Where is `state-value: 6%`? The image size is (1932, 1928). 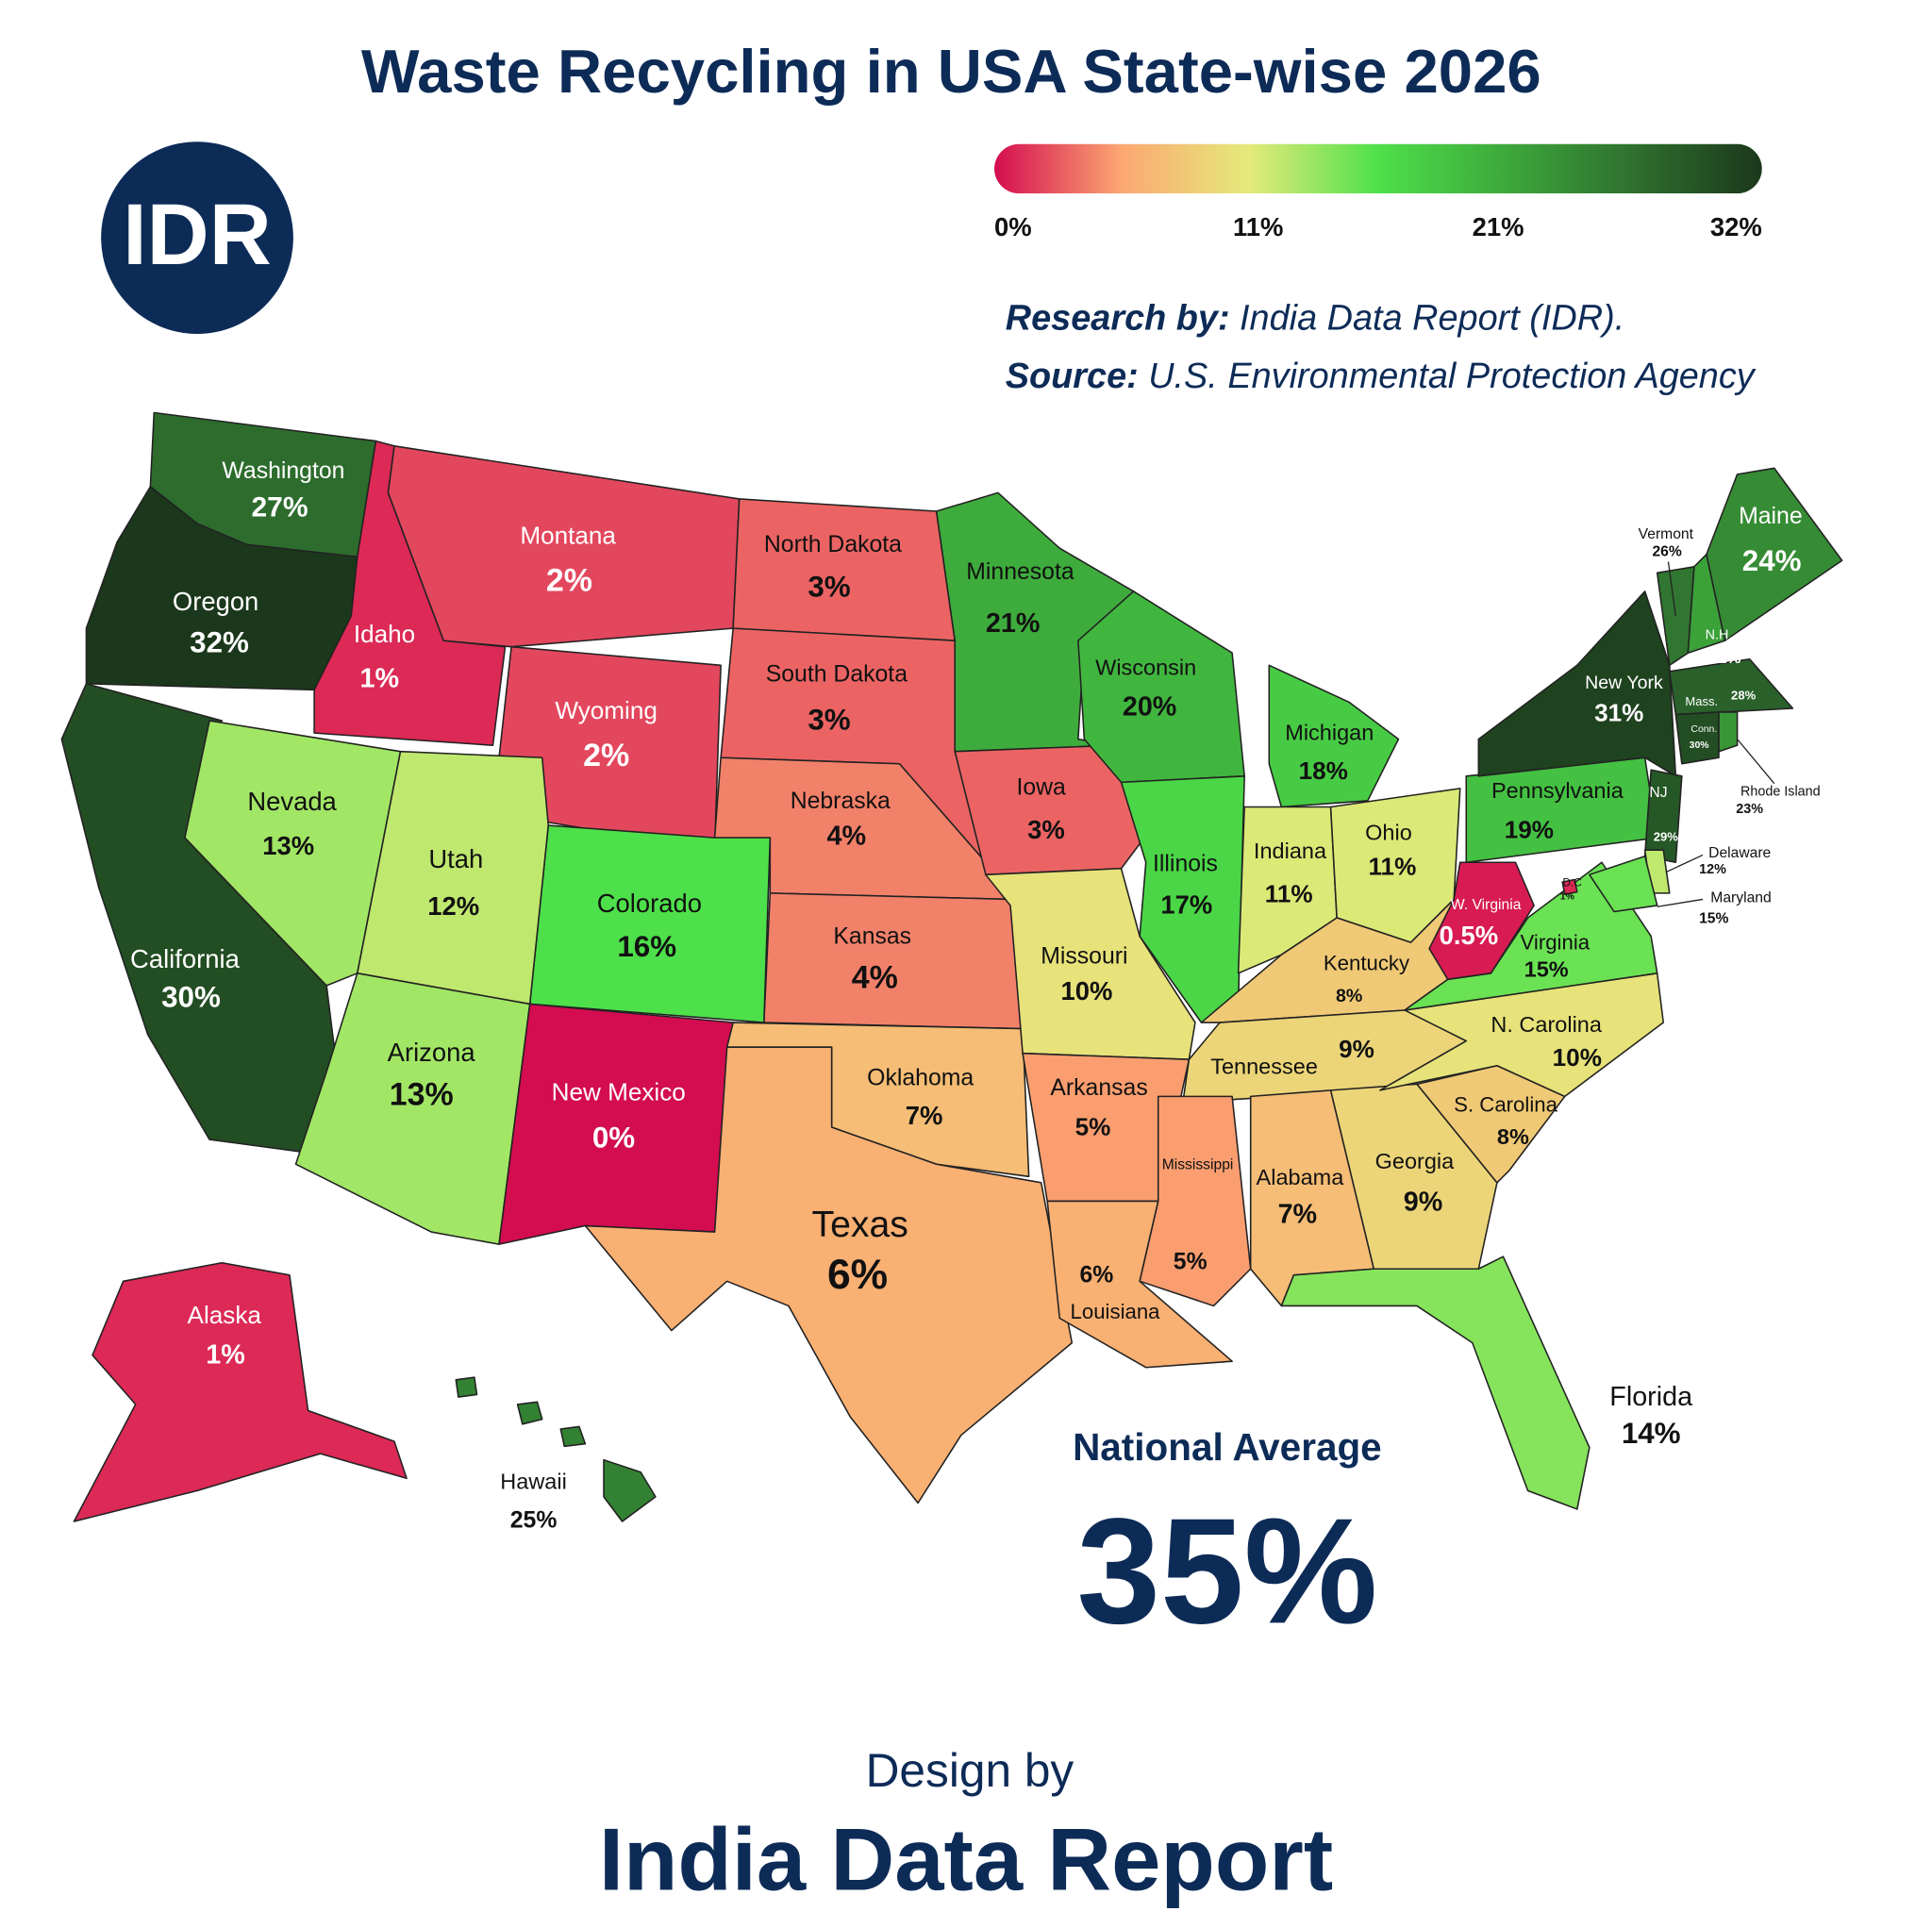
state-value: 6% is located at coordinates (857, 1275).